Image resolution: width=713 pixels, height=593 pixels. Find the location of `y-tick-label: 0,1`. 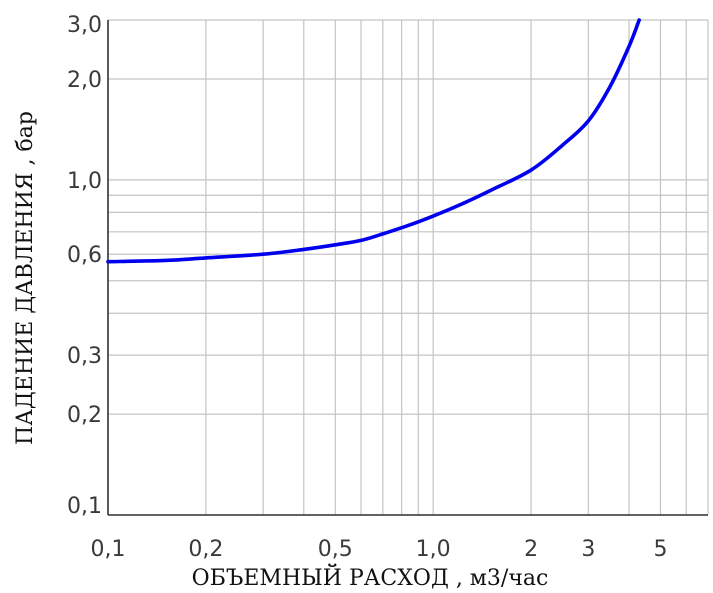

y-tick-label: 0,1 is located at coordinates (84, 506).